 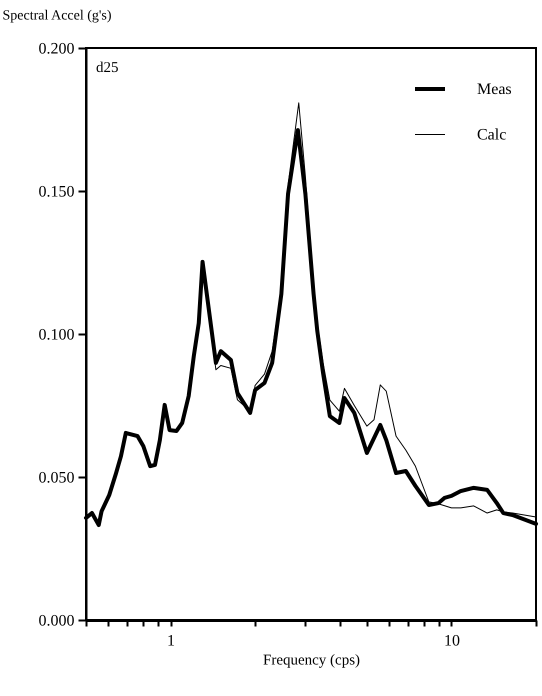 I want to click on y-tick-label: 0.050, so click(x=56, y=478).